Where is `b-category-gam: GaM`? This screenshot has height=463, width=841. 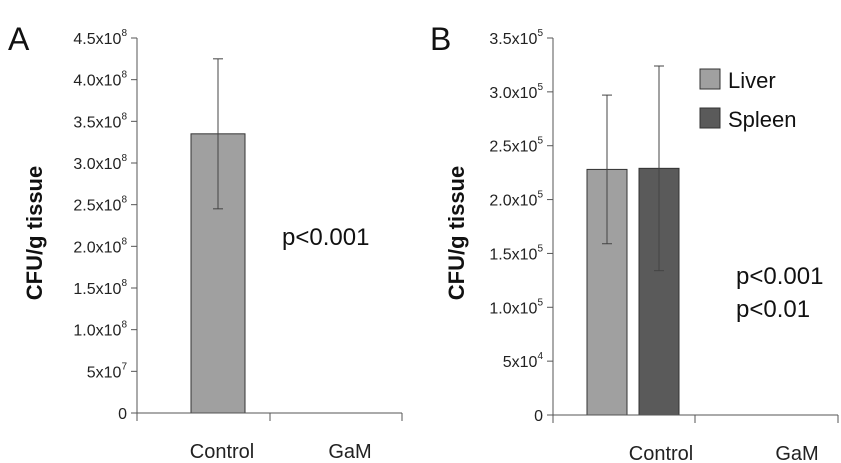 b-category-gam: GaM is located at coordinates (796, 453).